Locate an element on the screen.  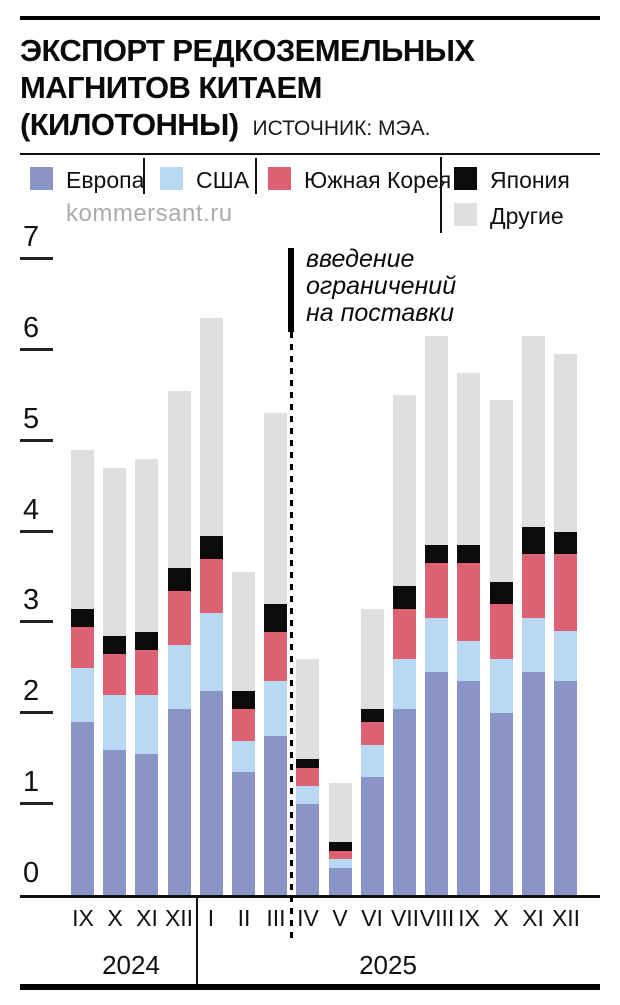
top-rule is located at coordinates (310, 18).